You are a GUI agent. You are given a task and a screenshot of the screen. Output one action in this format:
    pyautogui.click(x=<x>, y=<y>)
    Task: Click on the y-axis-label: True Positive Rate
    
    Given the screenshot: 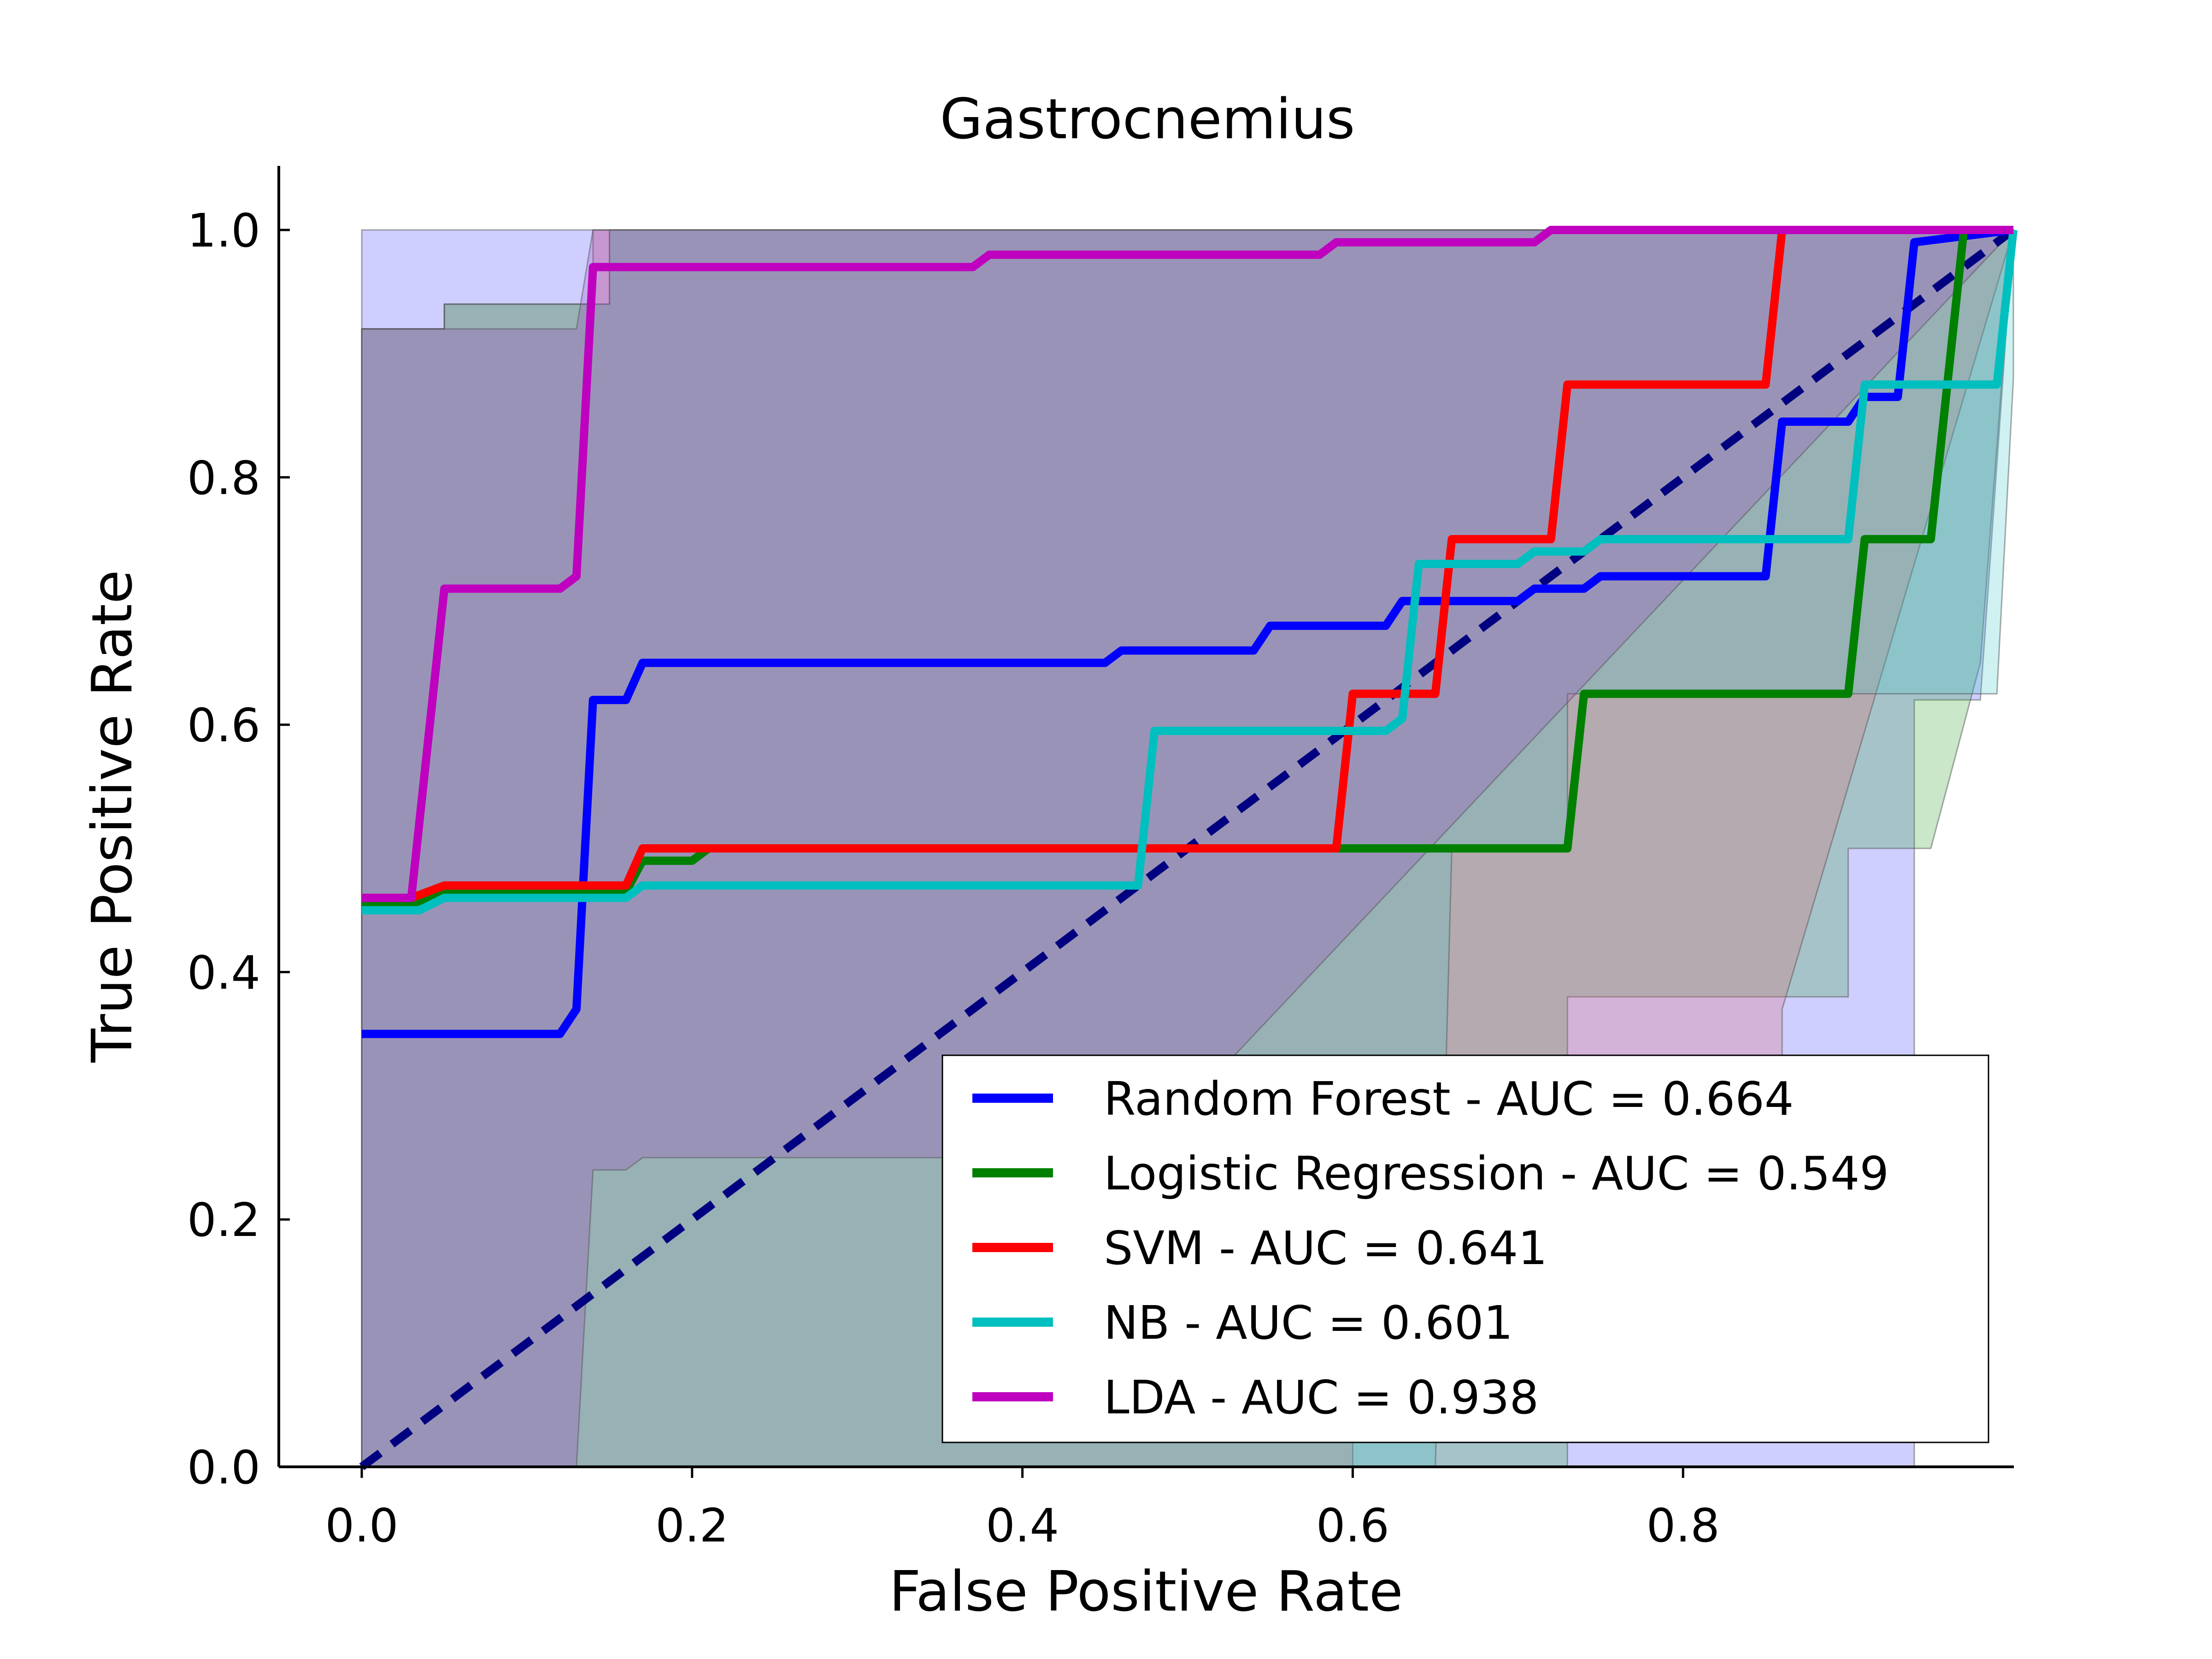 What is the action you would take?
    pyautogui.click(x=113, y=816)
    